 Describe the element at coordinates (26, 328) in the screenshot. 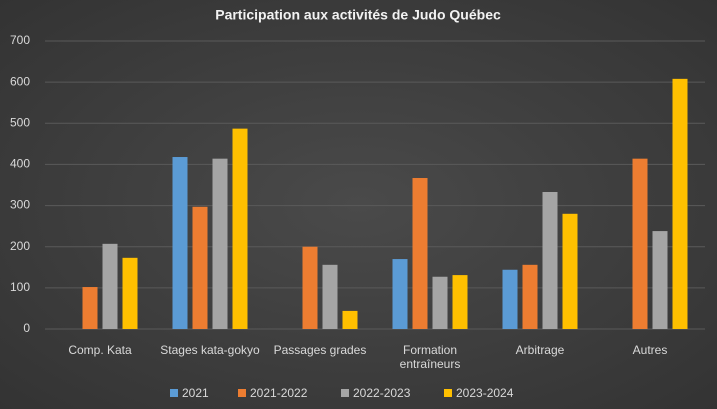

I see `y-tick-label: 0` at that location.